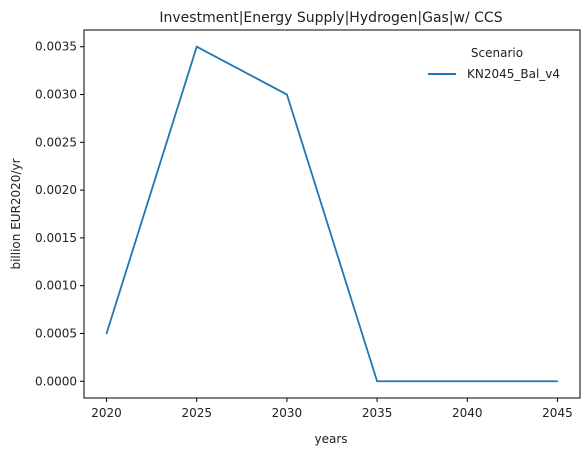  I want to click on x-tick-label: 2040, so click(467, 413).